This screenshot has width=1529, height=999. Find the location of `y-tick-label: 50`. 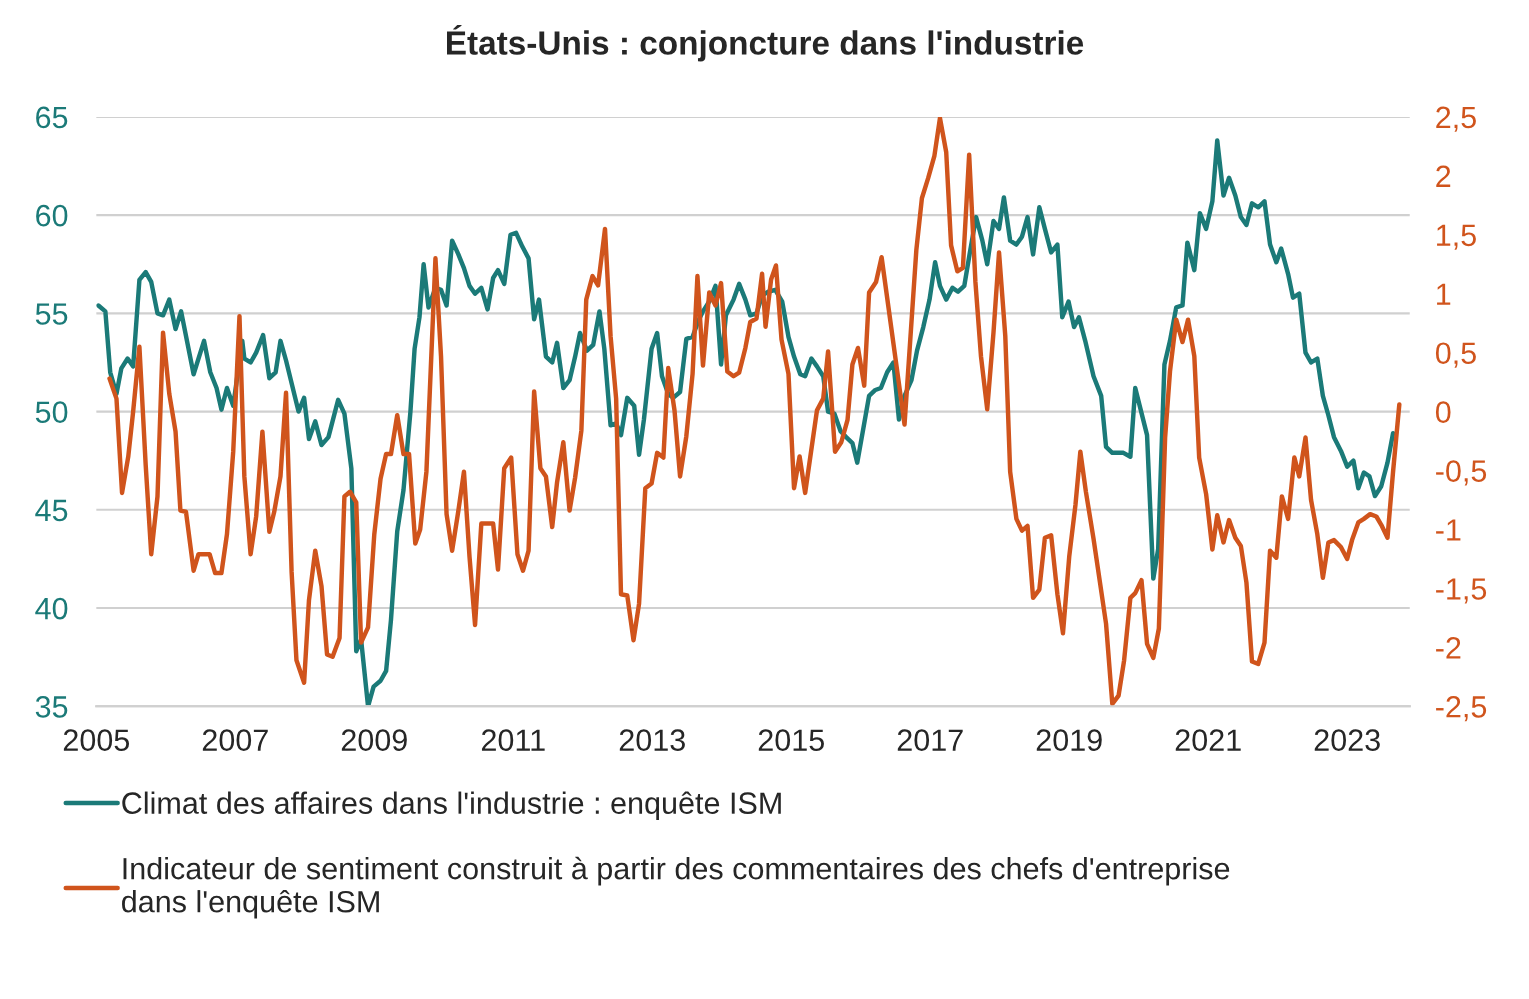

y-tick-label: 50 is located at coordinates (51, 412).